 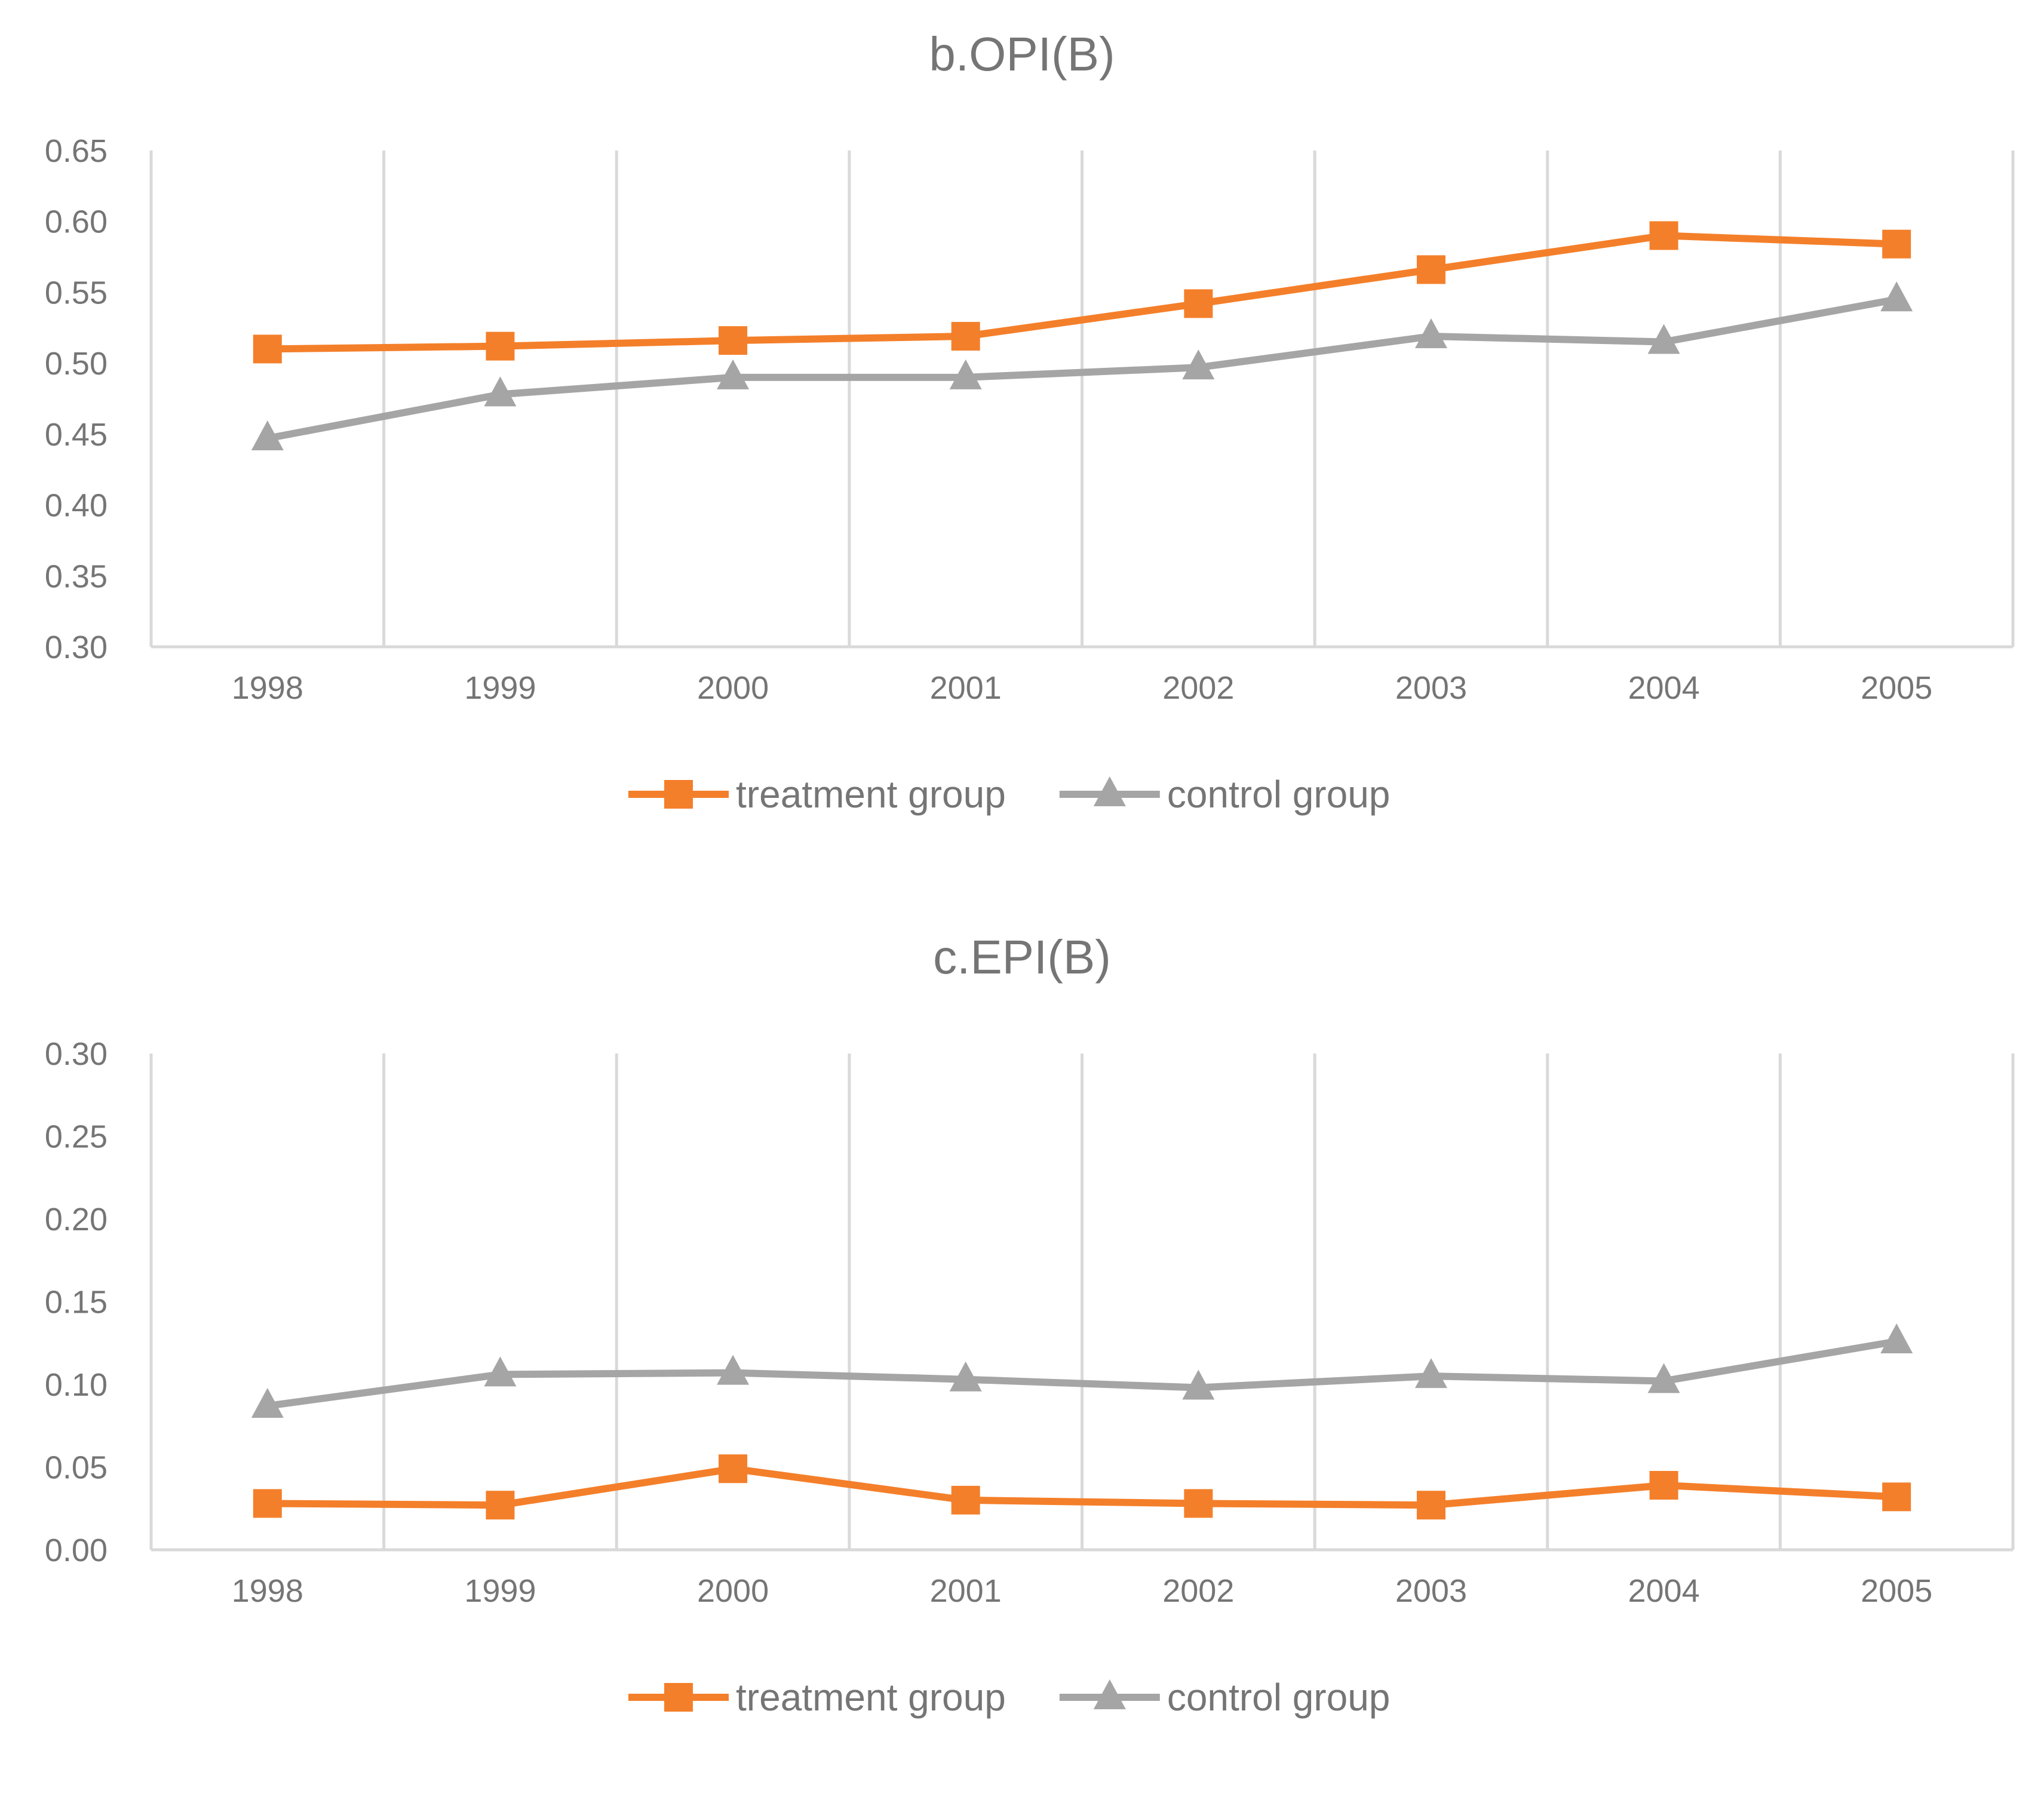 What do you see at coordinates (966, 1591) in the screenshot?
I see `chart2-x-tick-label: 2001` at bounding box center [966, 1591].